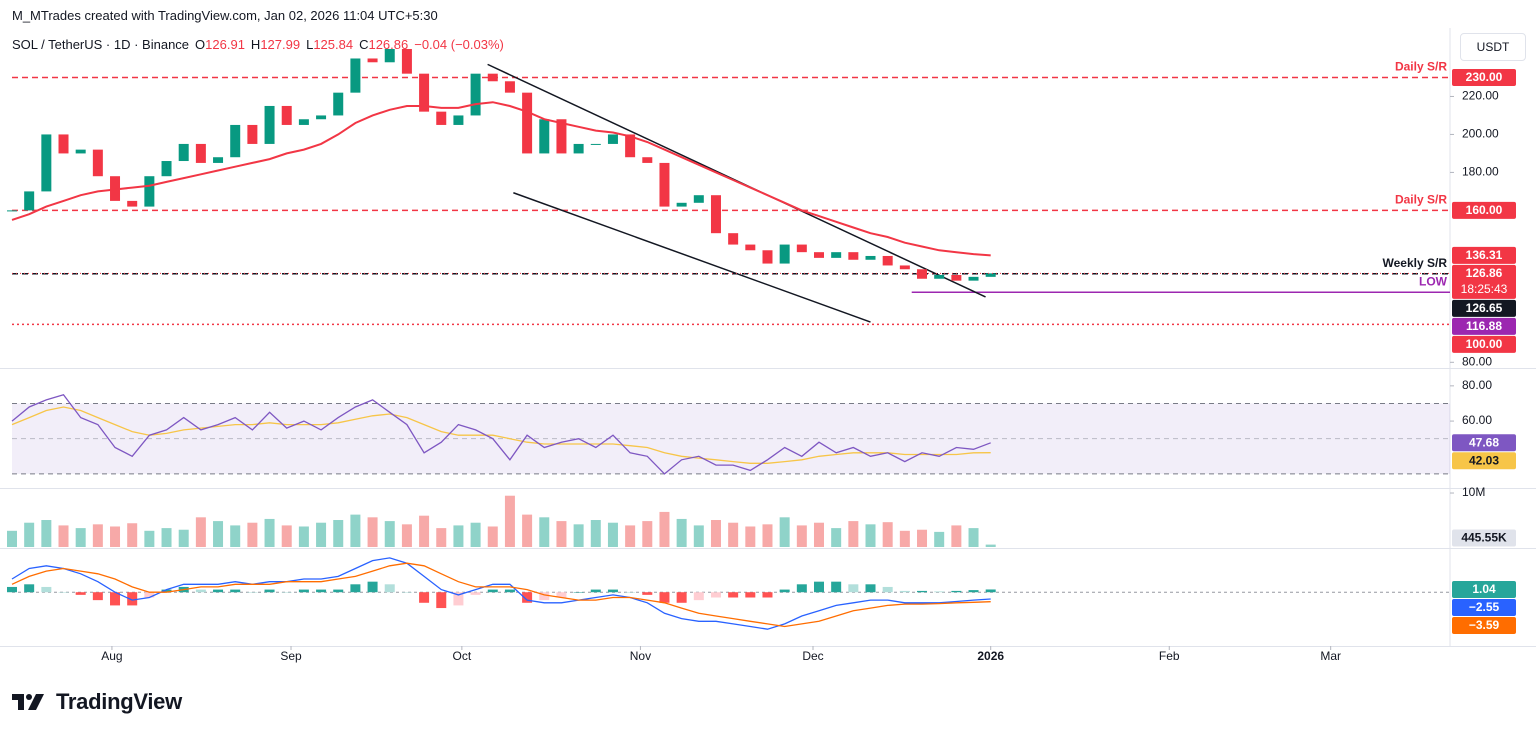  Describe the element at coordinates (501, 435) in the screenshot. I see `rsi-line` at that location.